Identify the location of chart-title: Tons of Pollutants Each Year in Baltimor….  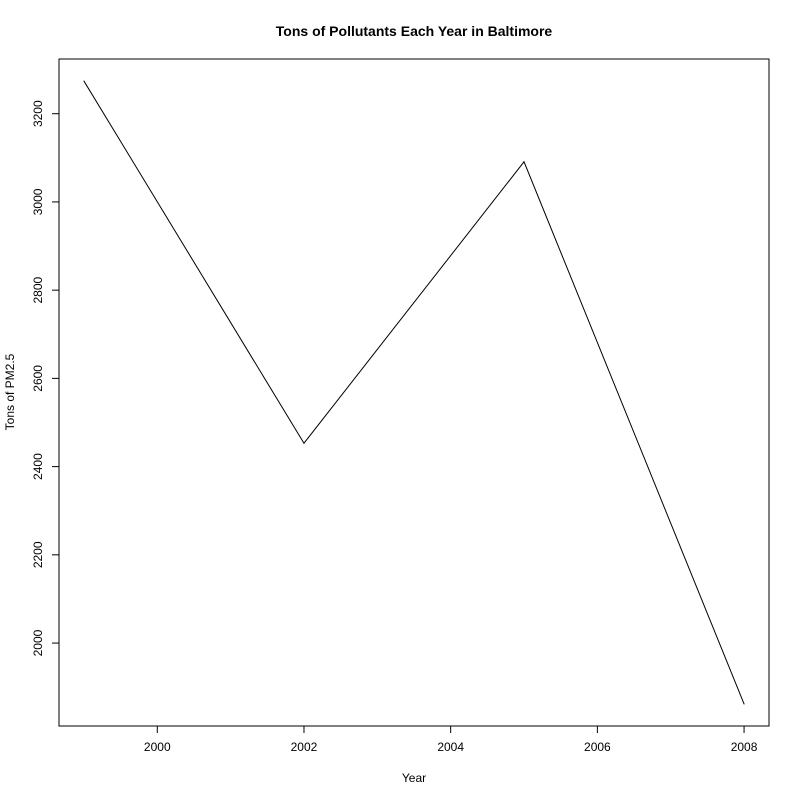
(414, 31).